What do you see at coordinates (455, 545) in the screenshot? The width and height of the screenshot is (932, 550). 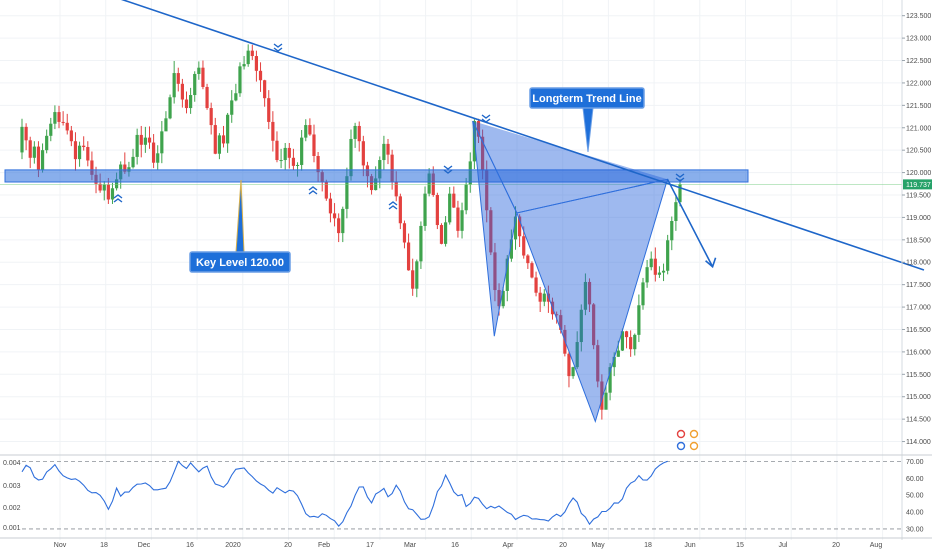 I see `time-tick-label: 16` at bounding box center [455, 545].